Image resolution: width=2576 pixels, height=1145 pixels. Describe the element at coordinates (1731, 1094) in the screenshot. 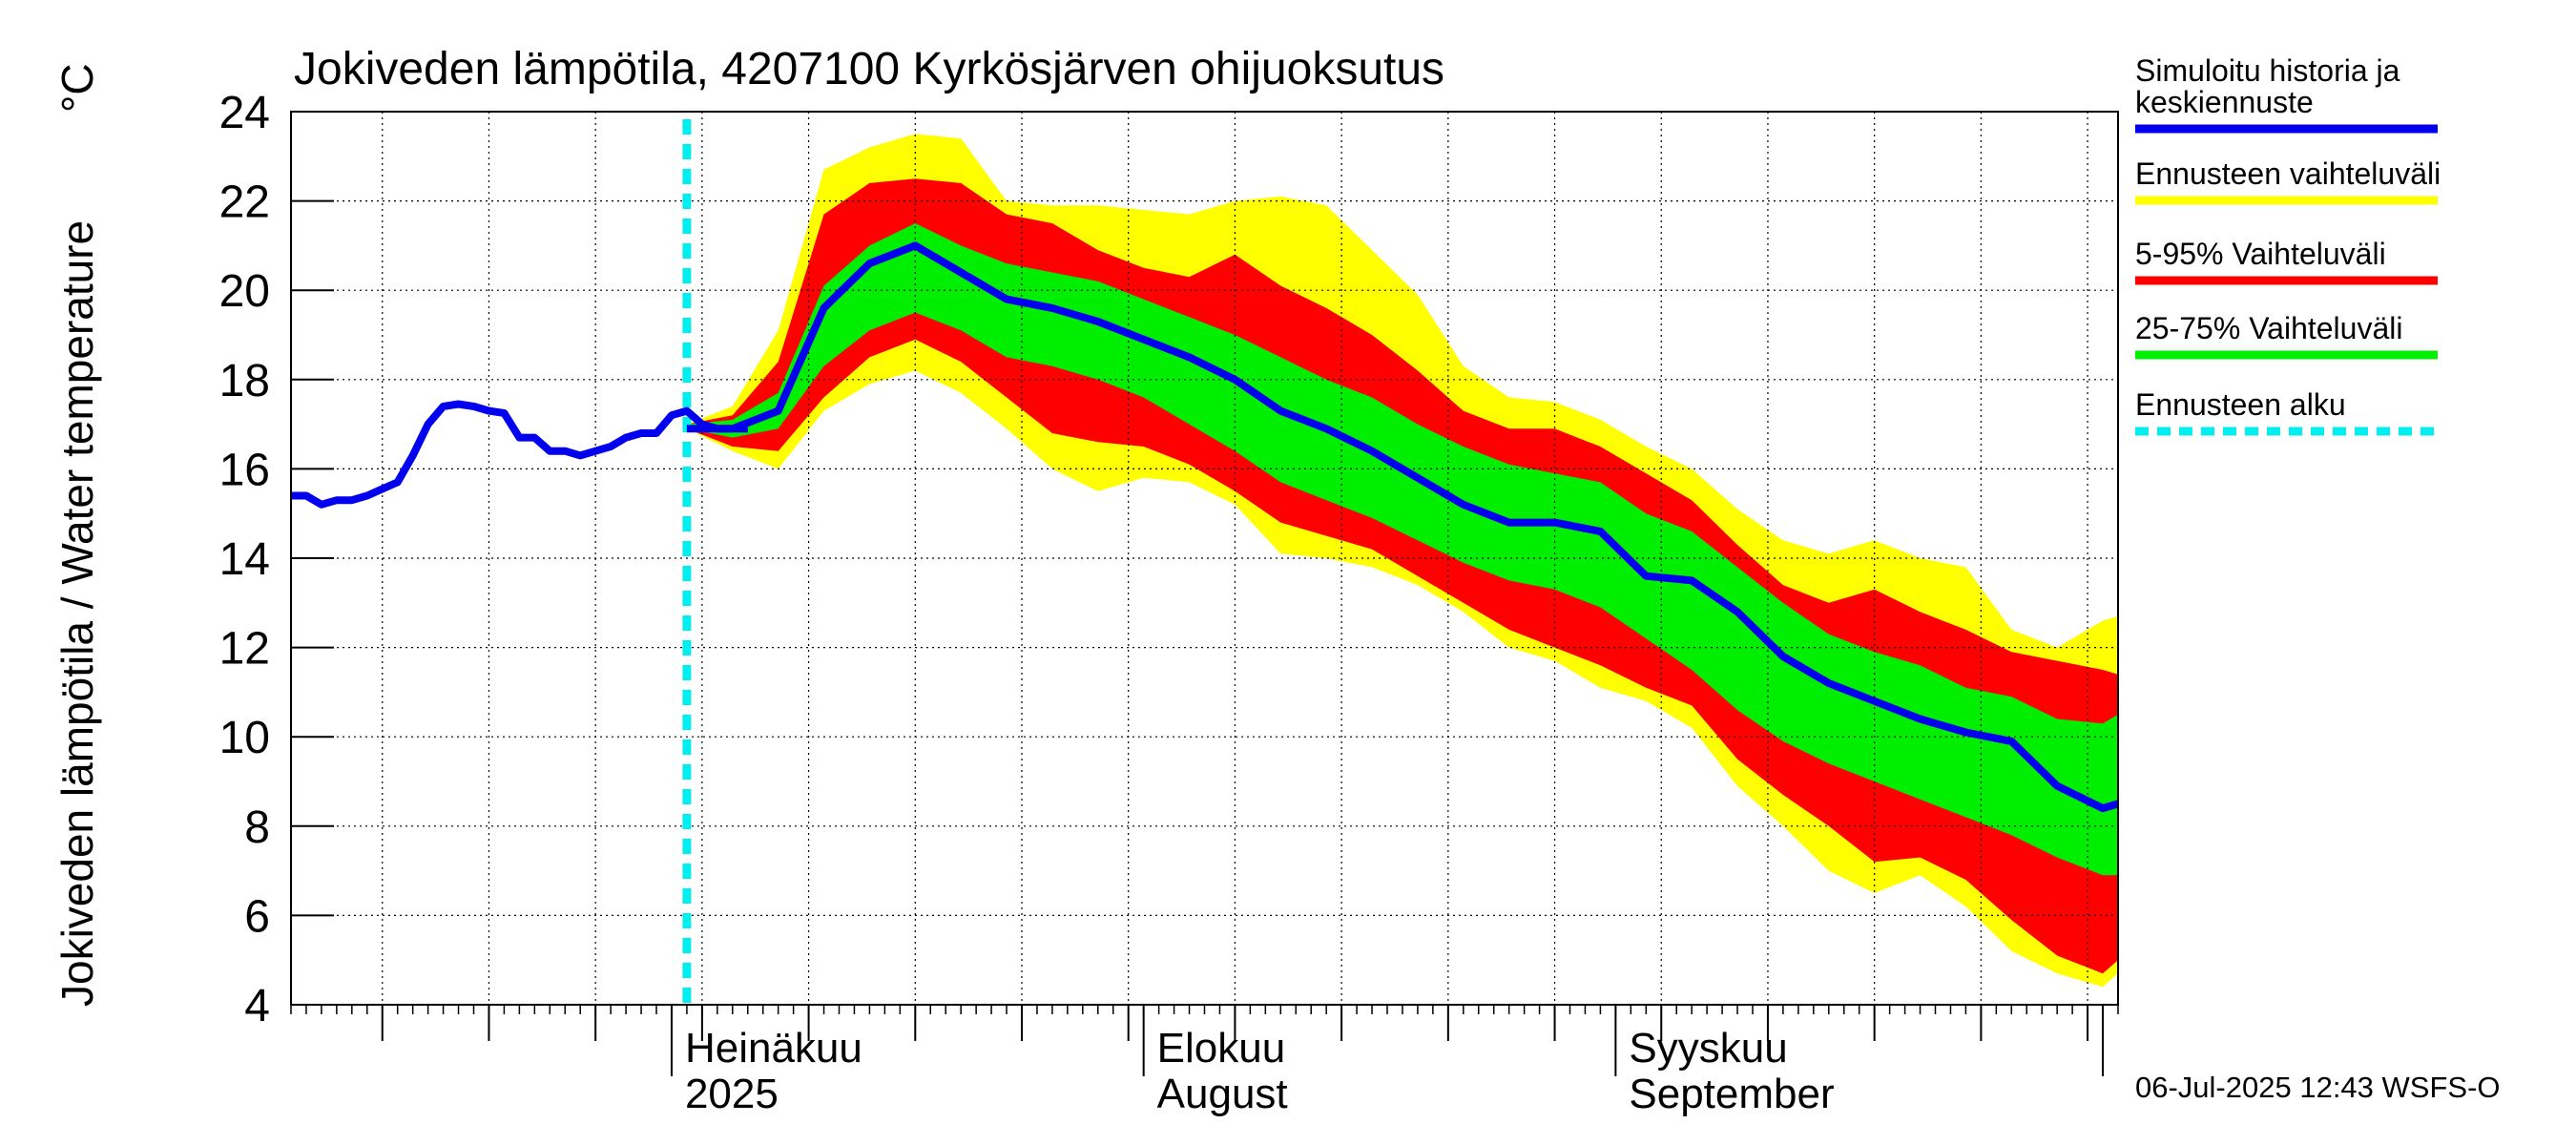

I see `x-month-sublabel: September` at that location.